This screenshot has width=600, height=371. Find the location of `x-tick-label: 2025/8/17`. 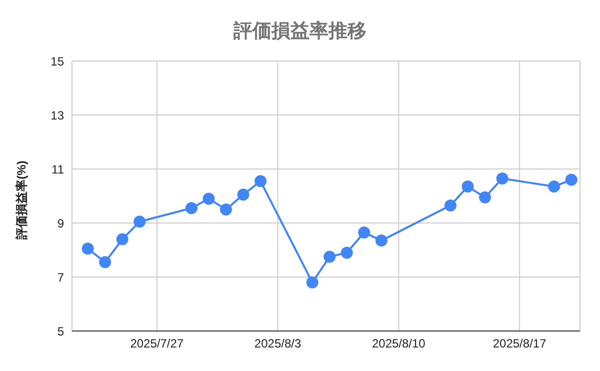

x-tick-label: 2025/8/17 is located at coordinates (519, 343).